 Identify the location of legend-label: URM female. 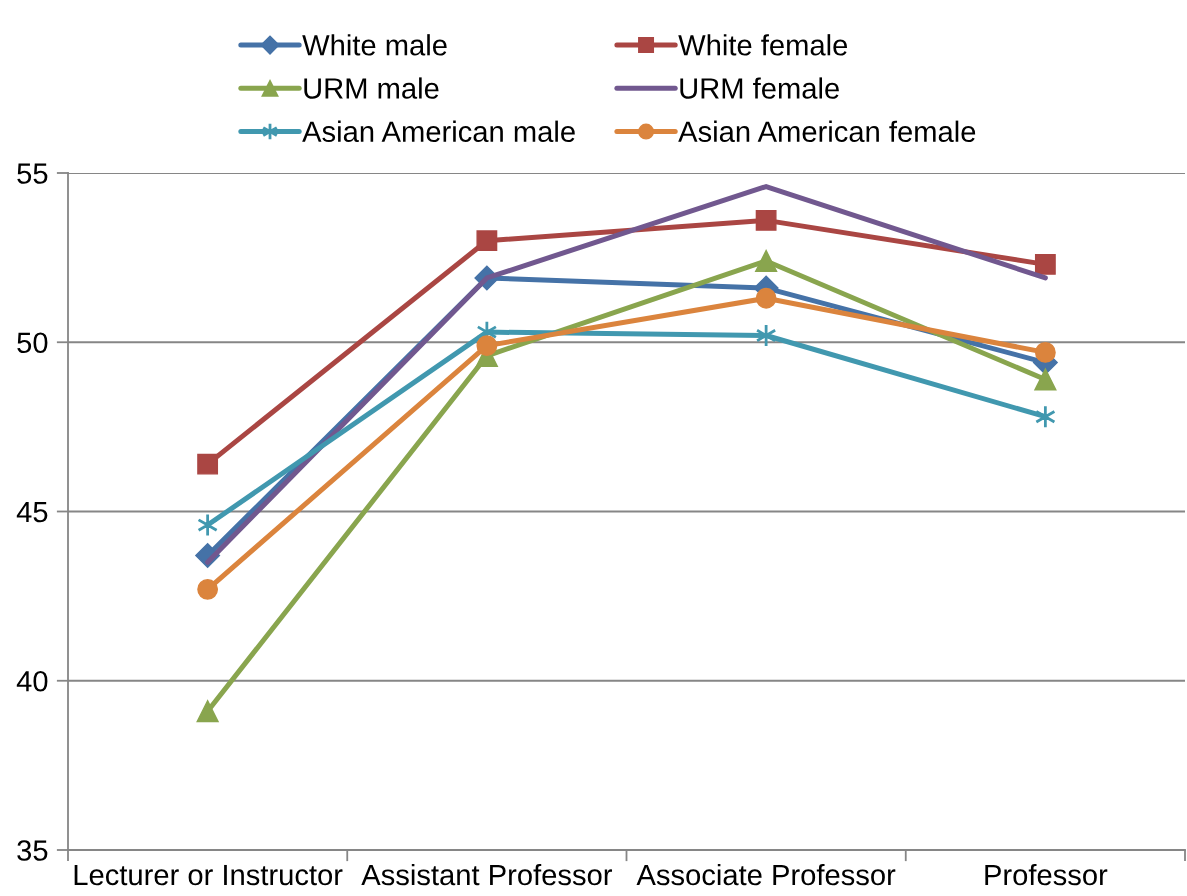
(759, 88).